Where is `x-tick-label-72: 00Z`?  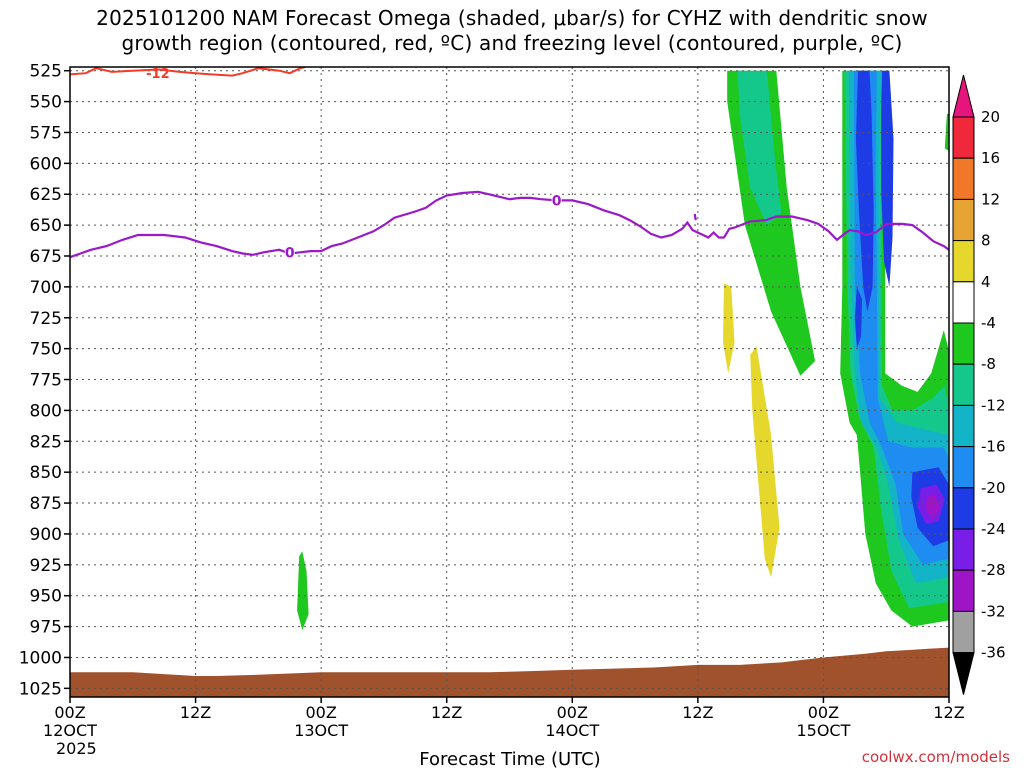 x-tick-label-72: 00Z is located at coordinates (823, 712).